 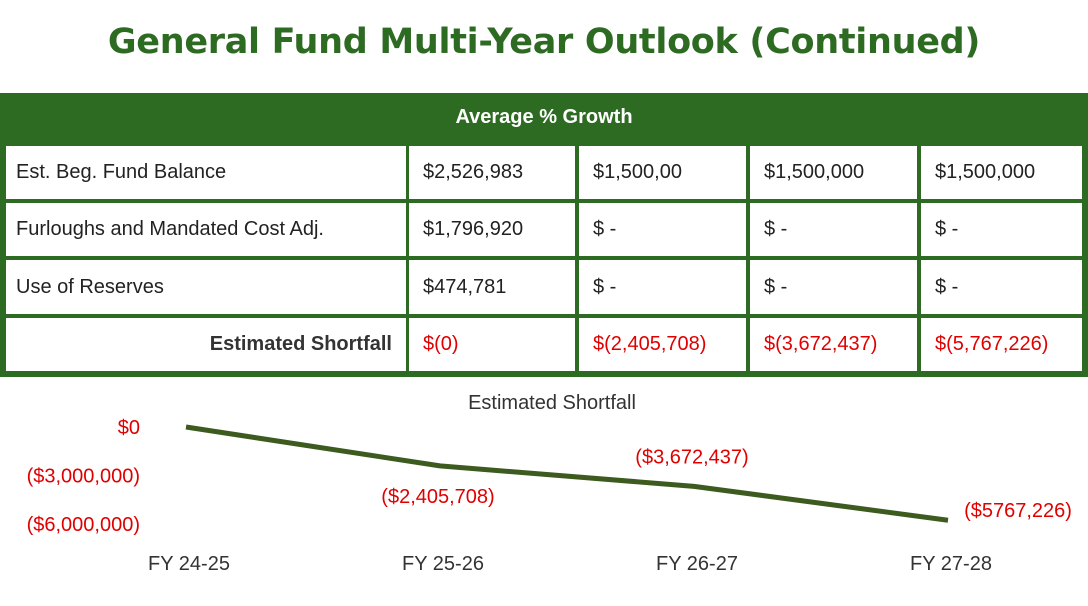 I want to click on table-cell-shortfall: $(5,767,226), so click(x=1001, y=344).